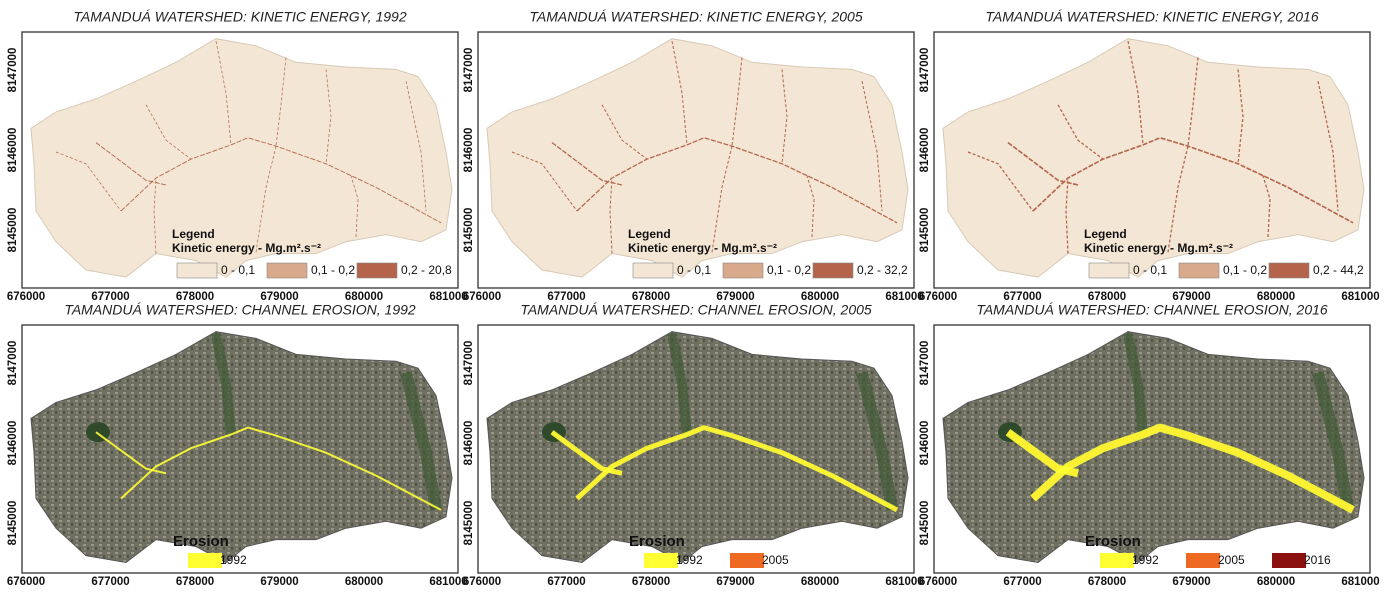  I want to click on legend-label: 2016, so click(1317, 560).